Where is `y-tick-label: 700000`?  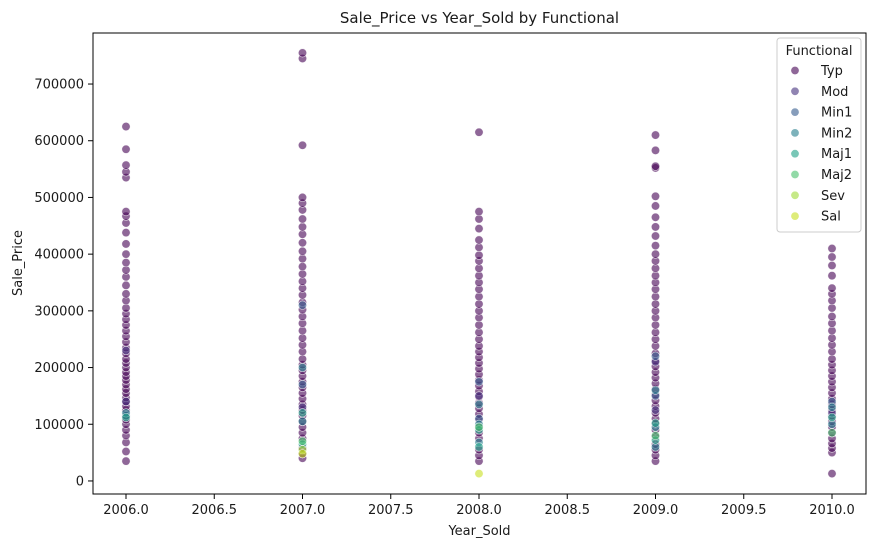 y-tick-label: 700000 is located at coordinates (59, 85).